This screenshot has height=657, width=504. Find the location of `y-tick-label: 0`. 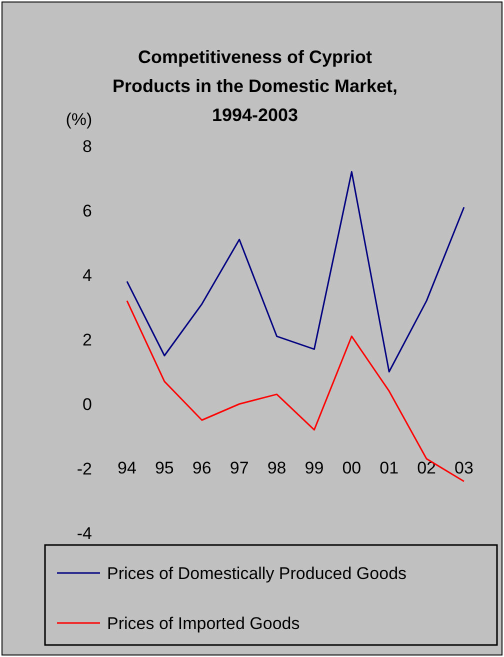

y-tick-label: 0 is located at coordinates (87, 404).